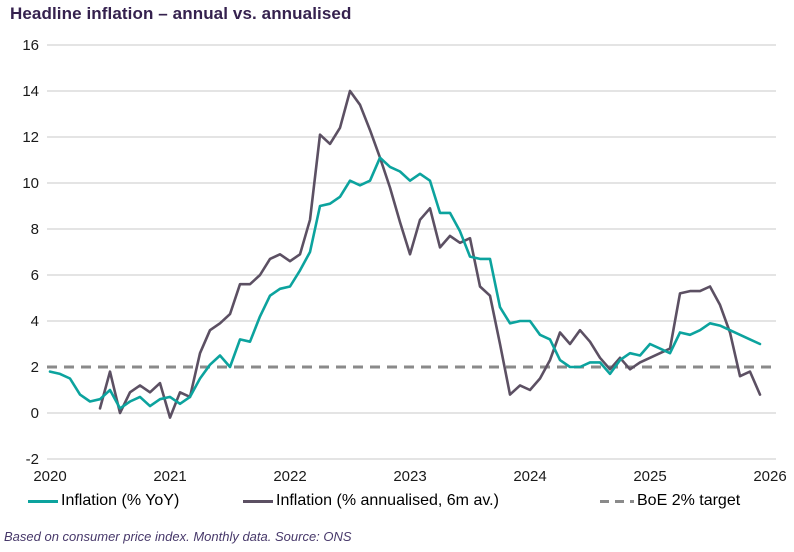 This screenshot has height=552, width=794. Describe the element at coordinates (30, 183) in the screenshot. I see `y-axis-tick-label: 10` at that location.